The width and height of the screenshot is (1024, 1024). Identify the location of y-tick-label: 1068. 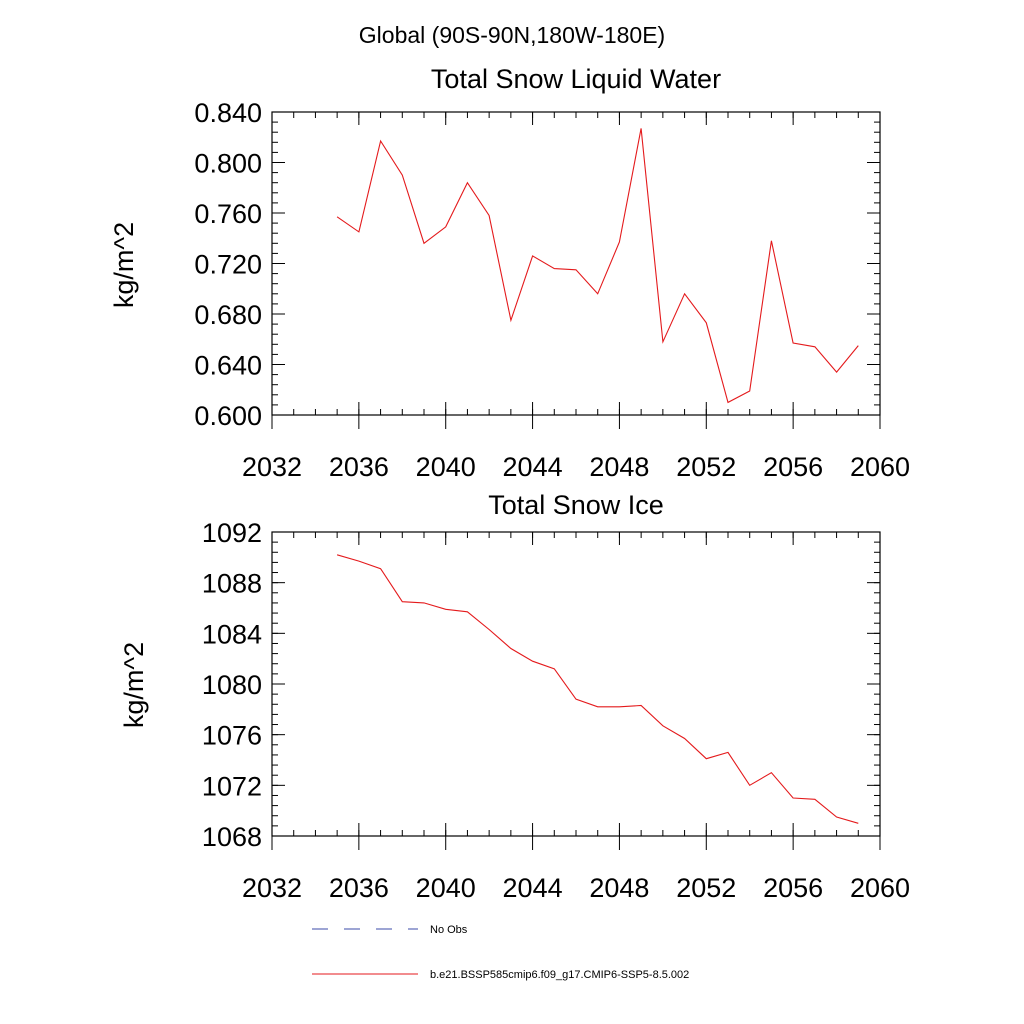
(232, 837).